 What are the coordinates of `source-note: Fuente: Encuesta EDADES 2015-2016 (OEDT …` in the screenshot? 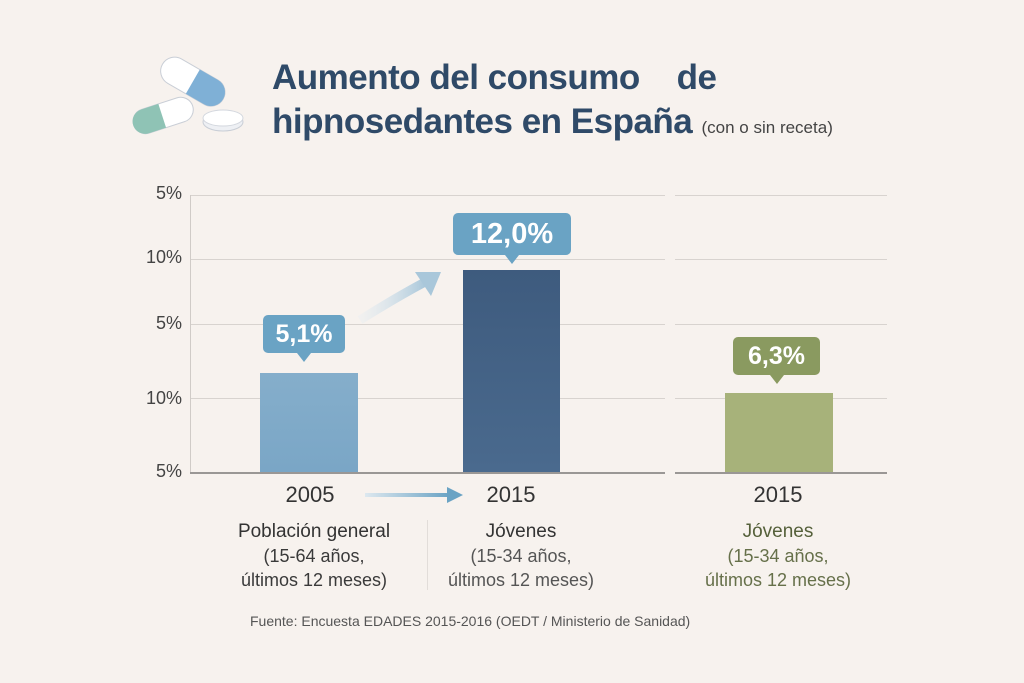 It's located at (470, 621).